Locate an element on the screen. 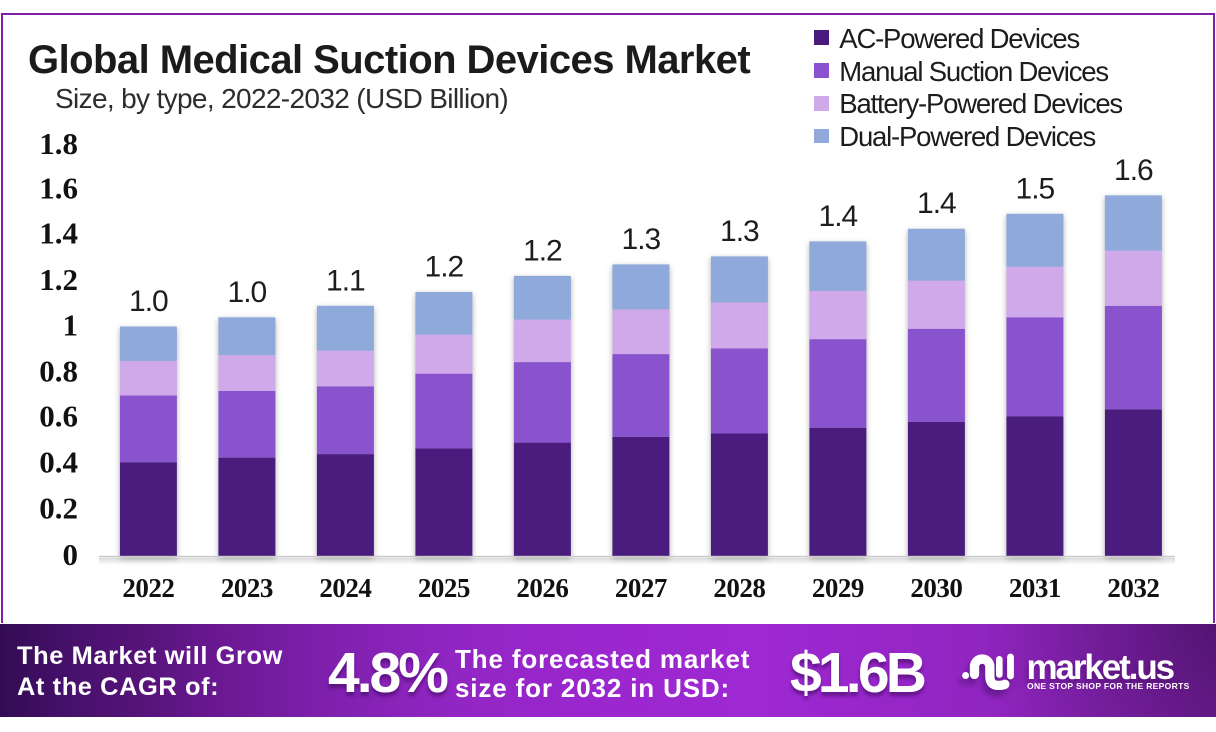 This screenshot has height=732, width=1216. svg-text: 2028 is located at coordinates (739, 588).